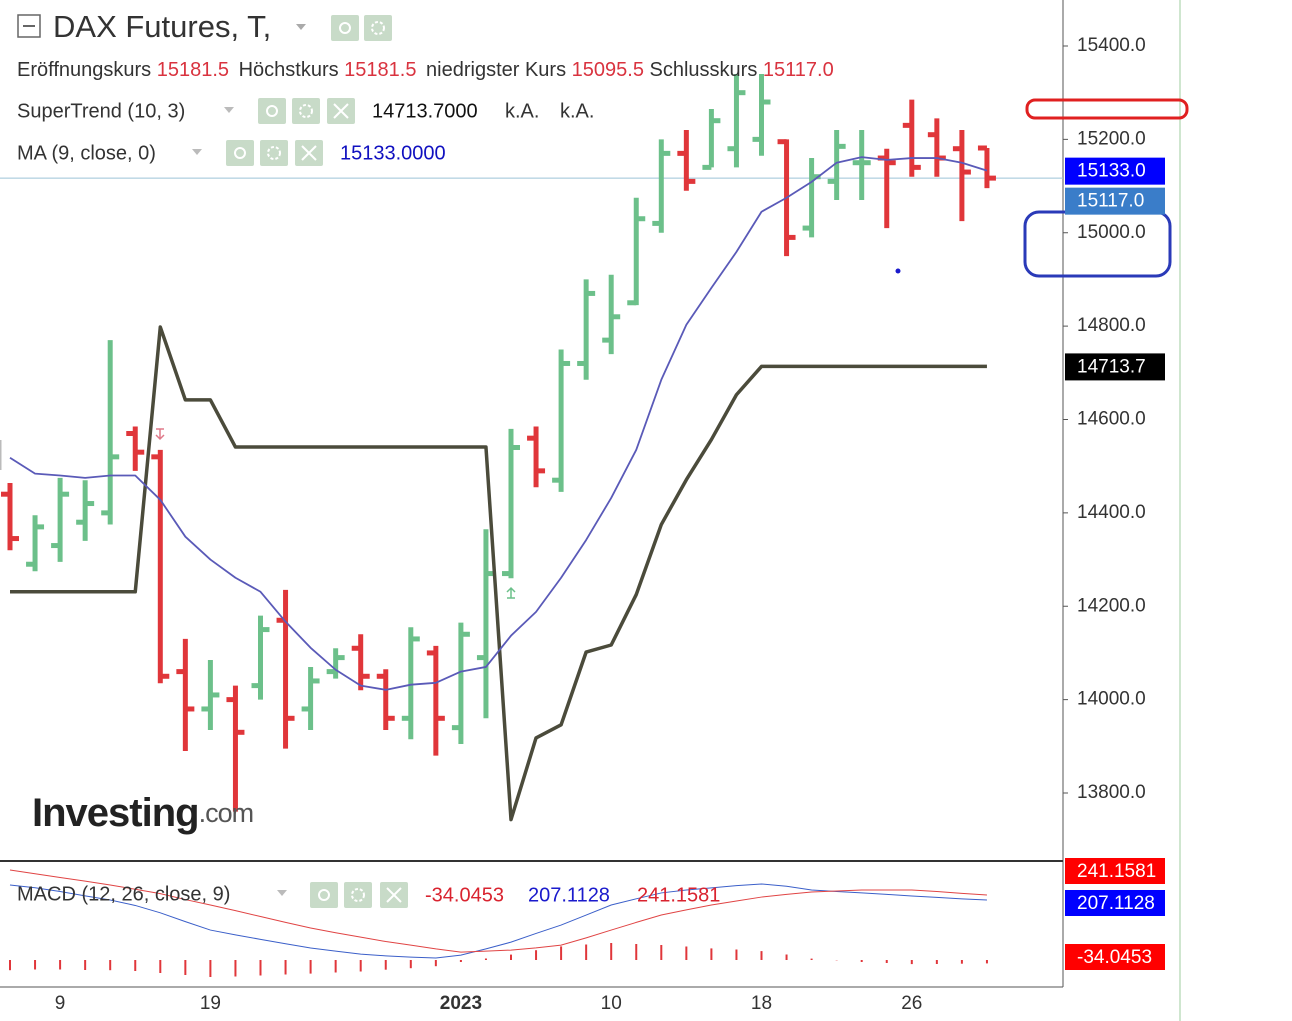 The width and height of the screenshot is (1292, 1021). Describe the element at coordinates (1111, 45) in the screenshot. I see `y-tick-label: 15400.0` at that location.